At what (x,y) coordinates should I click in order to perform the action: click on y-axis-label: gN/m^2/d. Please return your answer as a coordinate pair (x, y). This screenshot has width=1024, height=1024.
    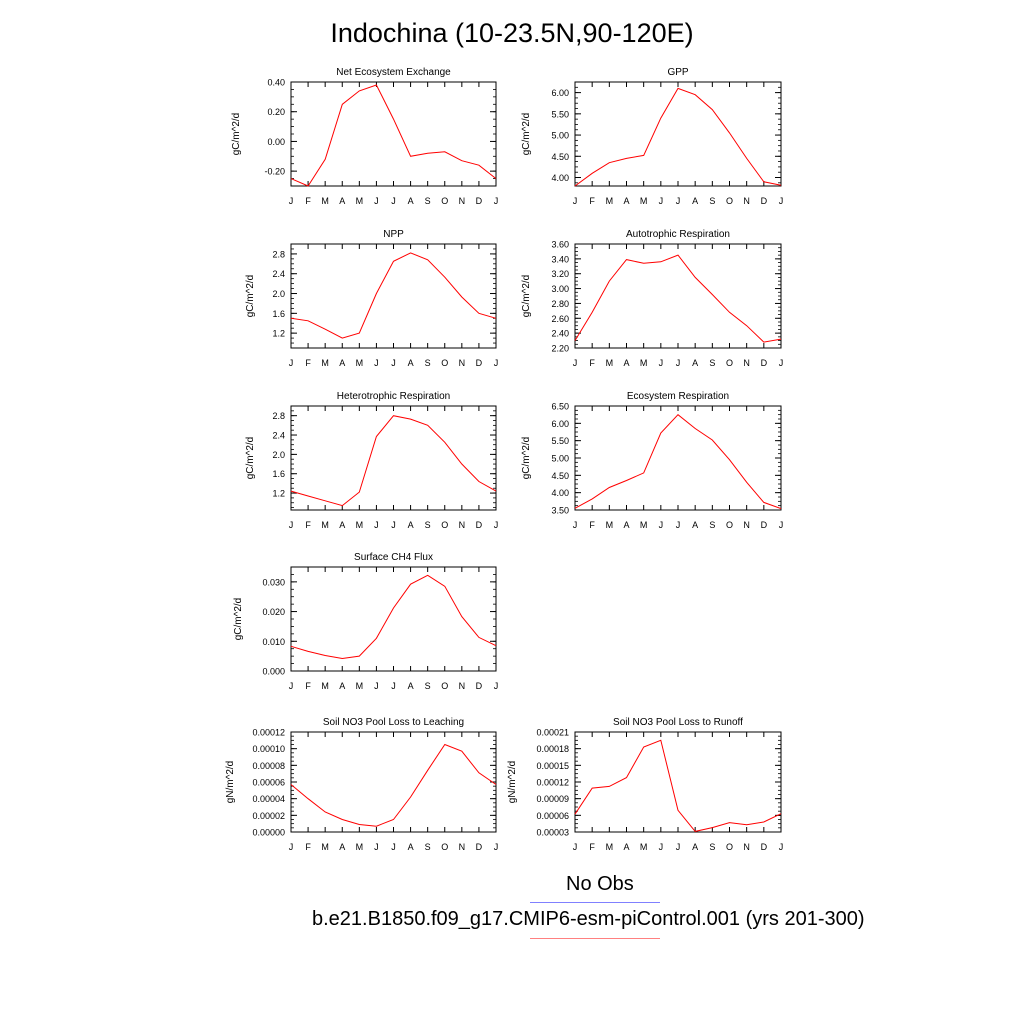
    Looking at the image, I should click on (230, 782).